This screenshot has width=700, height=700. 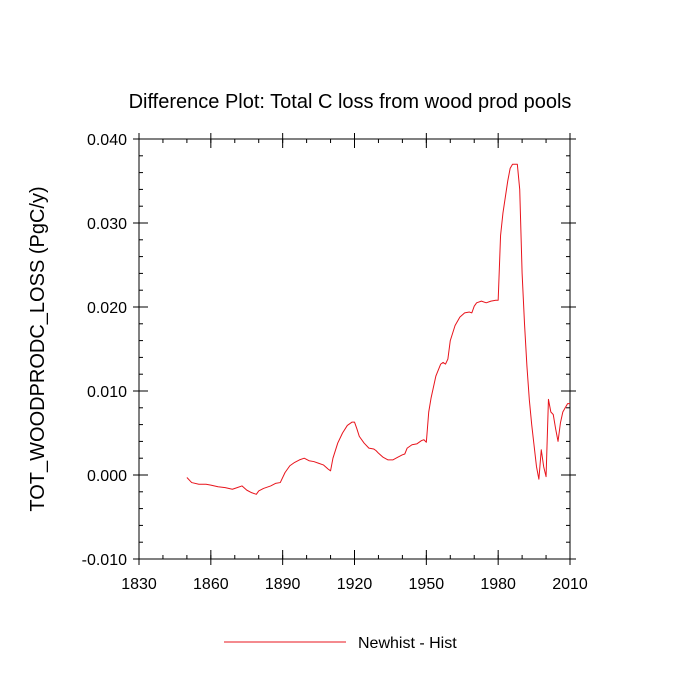 What do you see at coordinates (283, 584) in the screenshot?
I see `x-tick-label: 1890` at bounding box center [283, 584].